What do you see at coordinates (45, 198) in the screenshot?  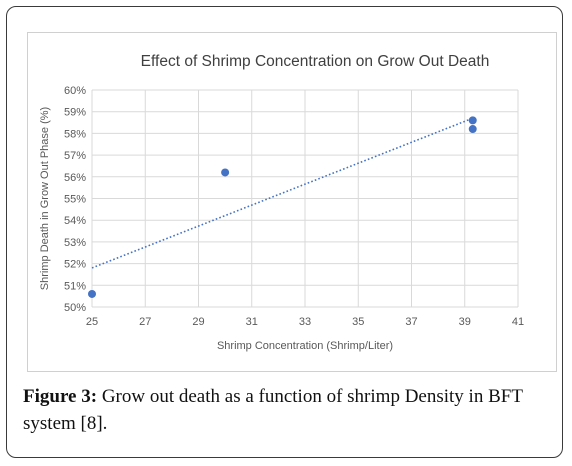 I see `y-axis-label: Shrimp Death in Grow Out Phase (%)` at bounding box center [45, 198].